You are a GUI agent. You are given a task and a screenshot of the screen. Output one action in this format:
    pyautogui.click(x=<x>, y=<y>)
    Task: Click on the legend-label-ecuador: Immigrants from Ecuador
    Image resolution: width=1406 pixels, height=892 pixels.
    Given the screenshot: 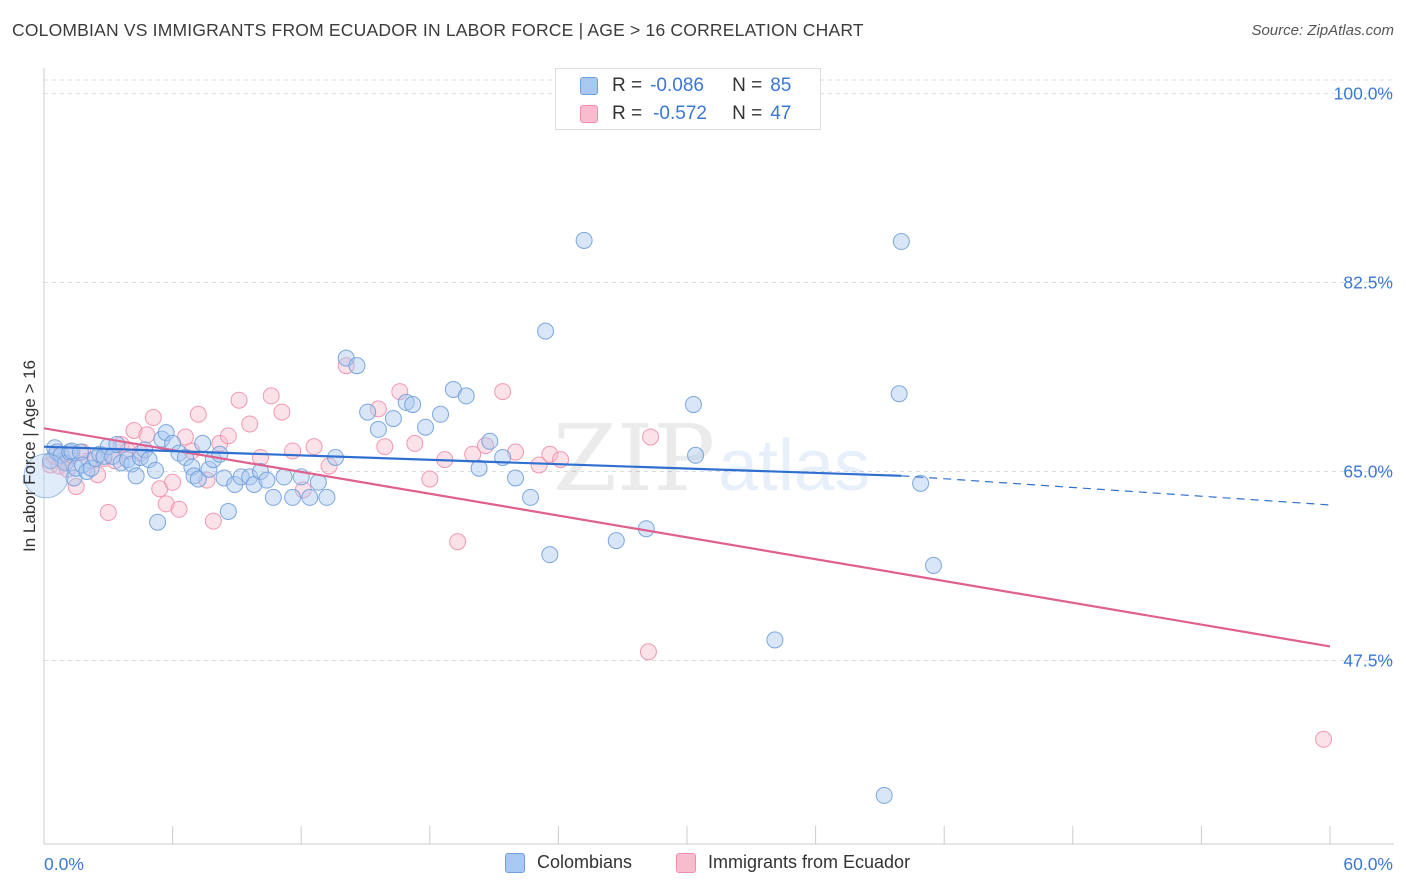 What is the action you would take?
    pyautogui.click(x=809, y=862)
    